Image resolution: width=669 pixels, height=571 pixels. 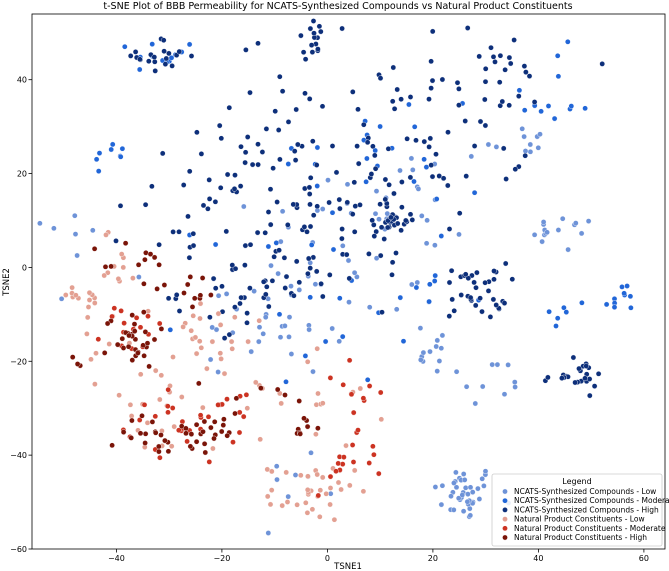 What do you see at coordinates (18, 455) in the screenshot?
I see `y-tick-label-1: −40` at bounding box center [18, 455].